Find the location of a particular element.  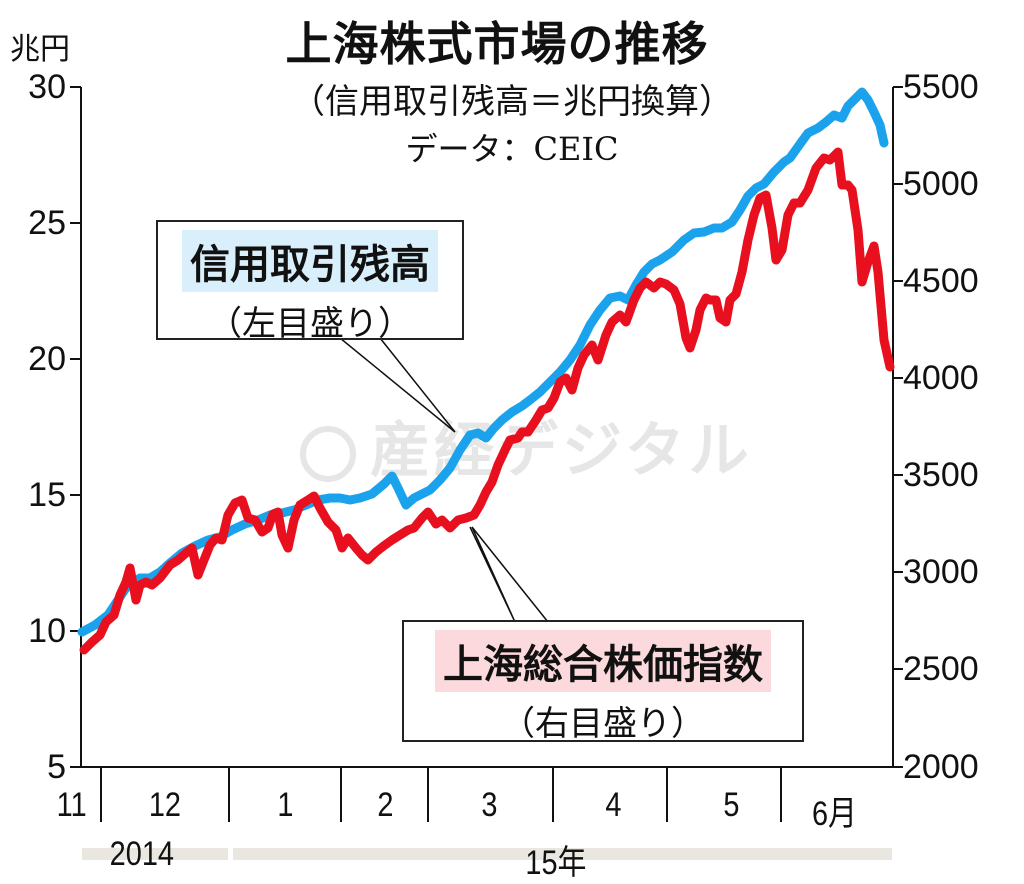

margin-balance-axis-note: （左目盛り） is located at coordinates (310, 324).